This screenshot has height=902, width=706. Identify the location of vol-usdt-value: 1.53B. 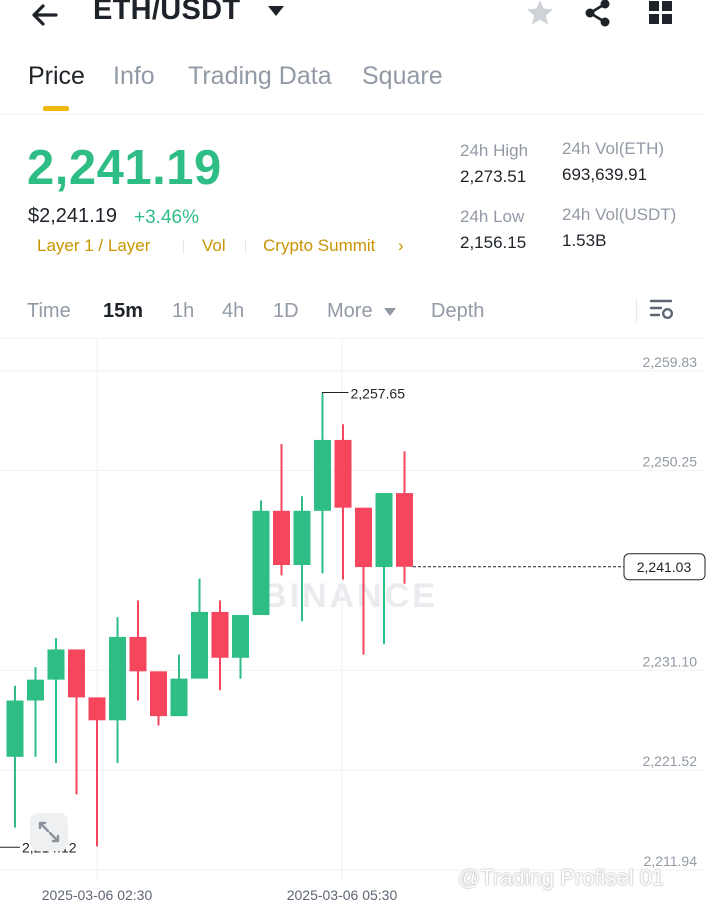
(584, 240).